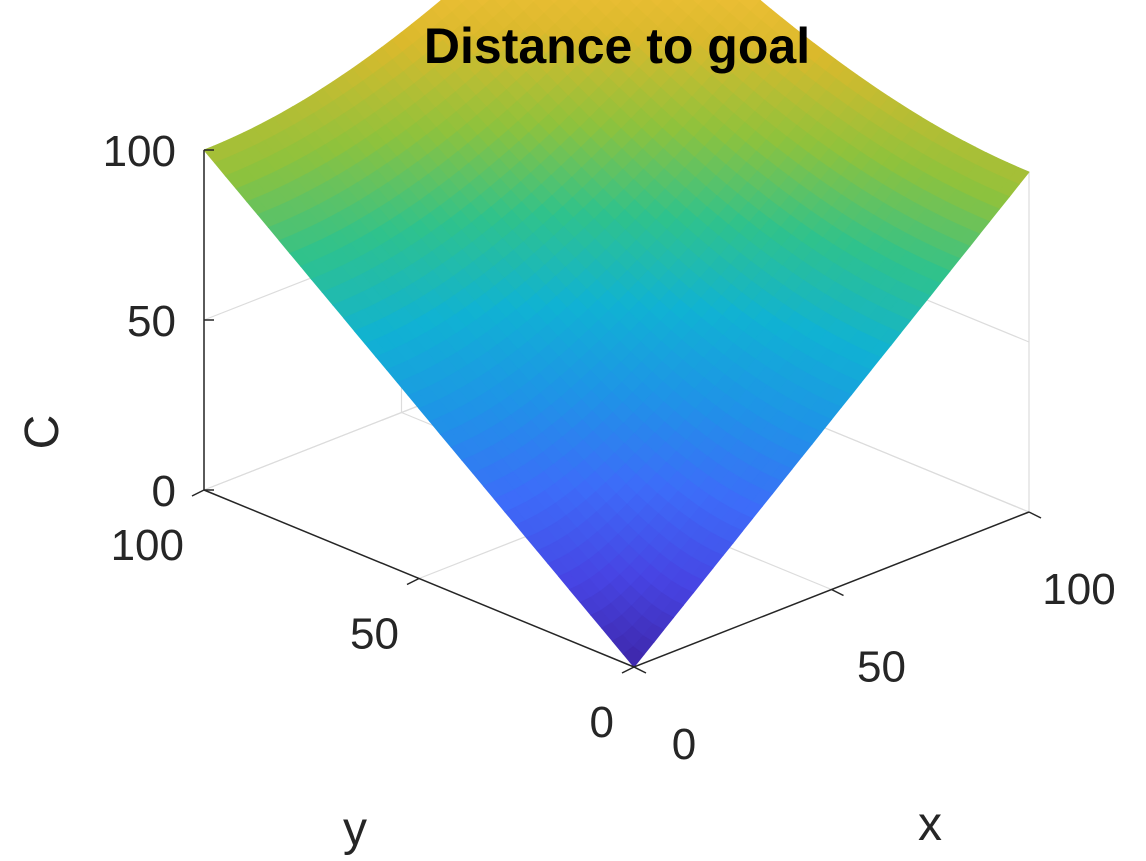 Image resolution: width=1146 pixels, height=861 pixels. Describe the element at coordinates (164, 491) in the screenshot. I see `z-tick-label: 0` at that location.